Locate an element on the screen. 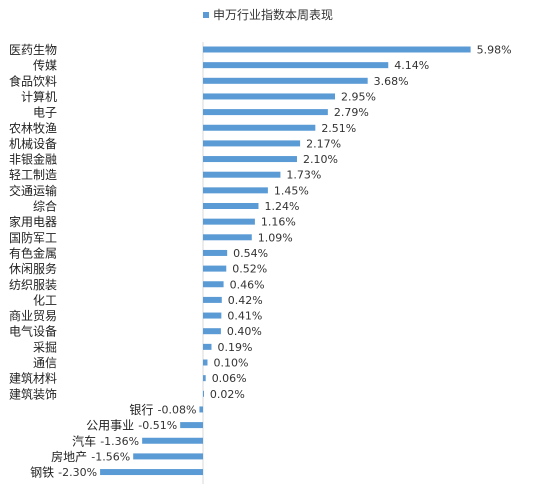 The width and height of the screenshot is (534, 500). bar-建筑材料 is located at coordinates (204, 378).